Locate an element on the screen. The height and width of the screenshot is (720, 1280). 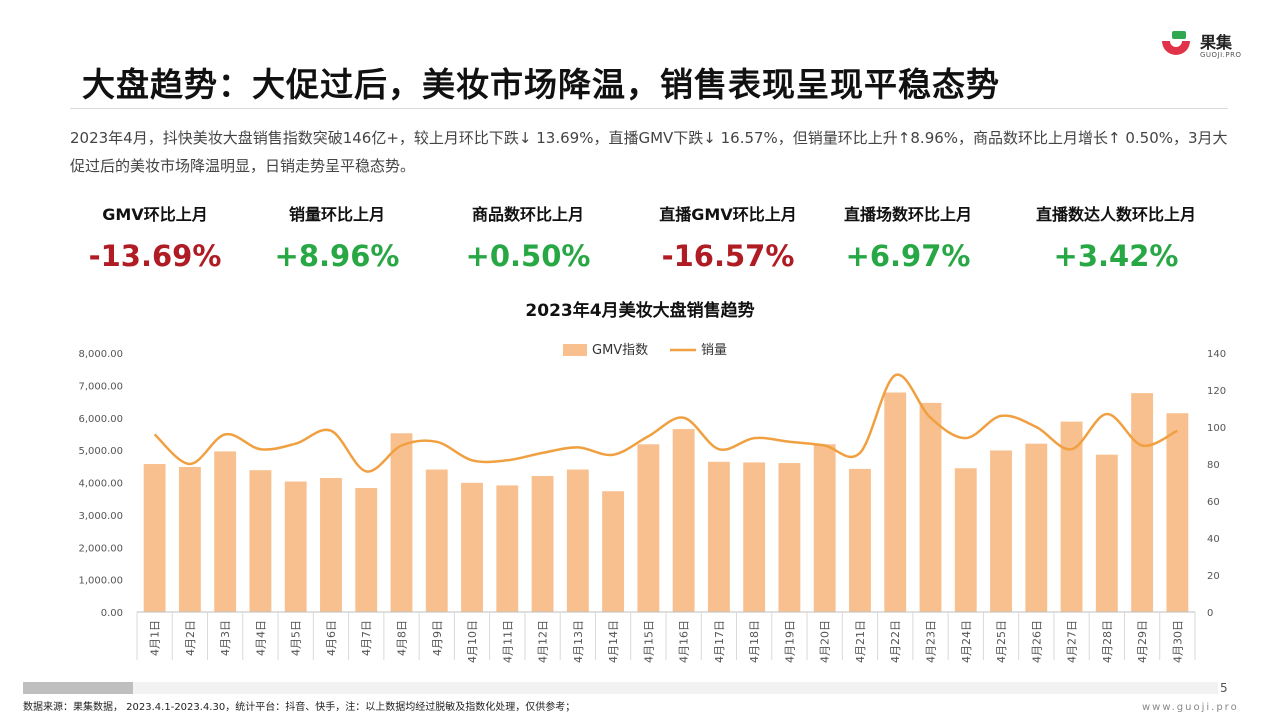
legend-label-sales: 销量 is located at coordinates (714, 350).